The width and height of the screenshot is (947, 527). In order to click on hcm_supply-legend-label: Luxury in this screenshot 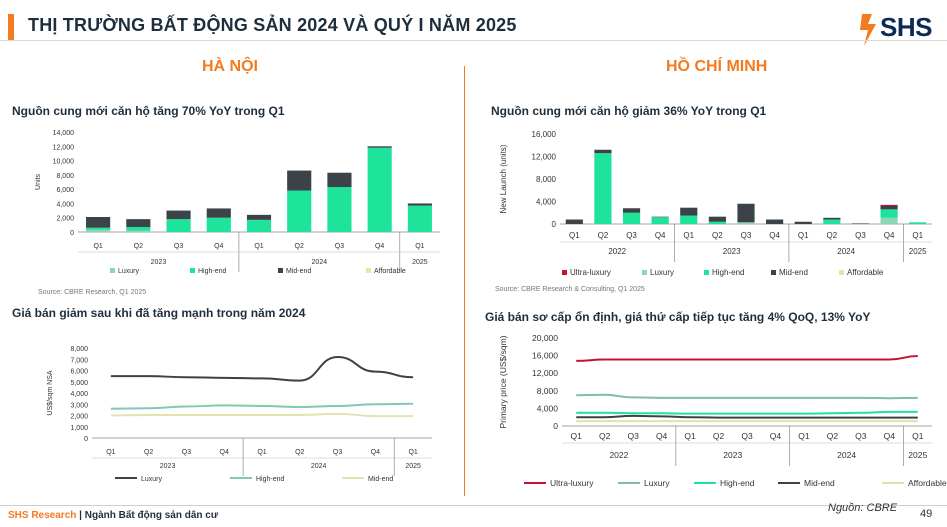, I will do `click(662, 272)`.